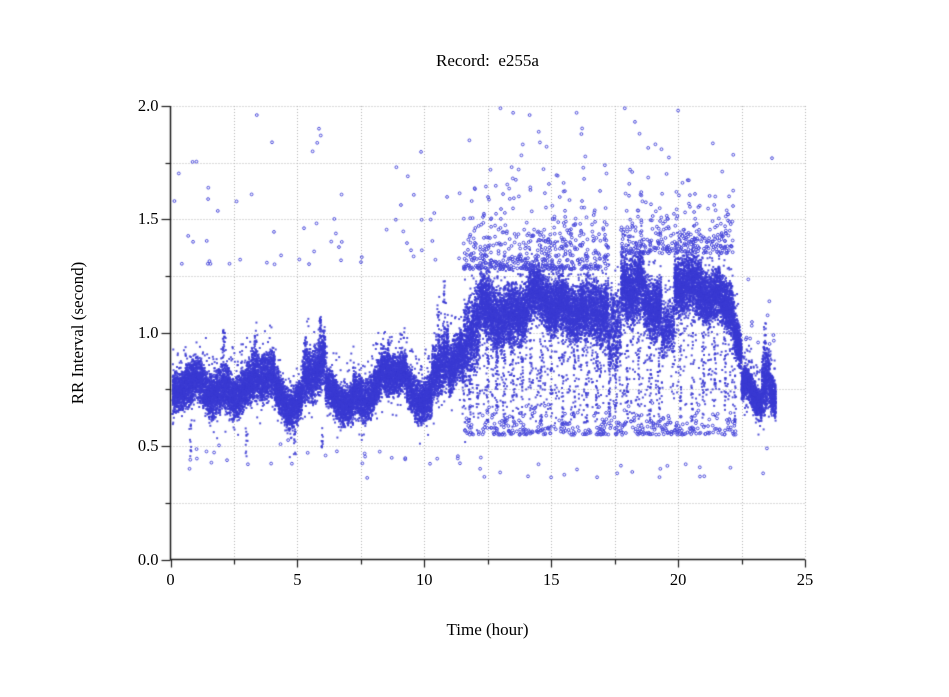 This screenshot has height=697, width=949. What do you see at coordinates (148, 446) in the screenshot?
I see `y-tick-label: 0.5` at bounding box center [148, 446].